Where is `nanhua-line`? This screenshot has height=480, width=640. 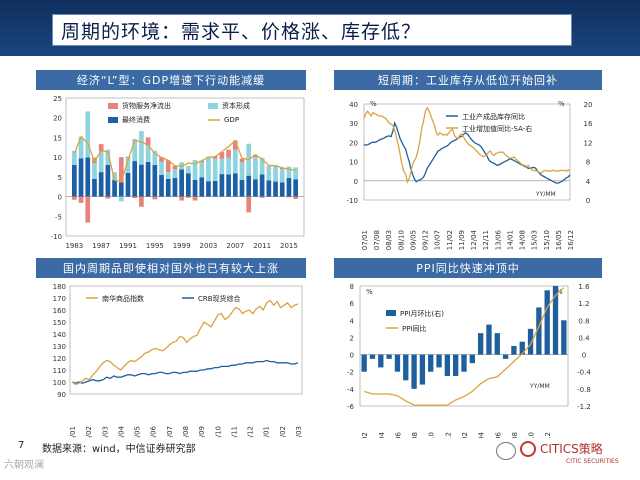
nanhua-line is located at coordinates (185, 342).